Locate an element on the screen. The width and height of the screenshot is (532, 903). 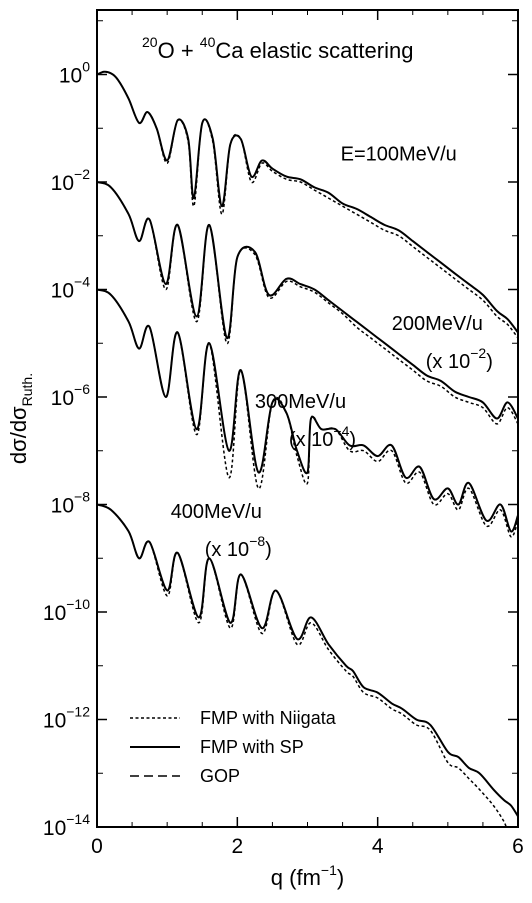
x-tick-label: 4 is located at coordinates (378, 846).